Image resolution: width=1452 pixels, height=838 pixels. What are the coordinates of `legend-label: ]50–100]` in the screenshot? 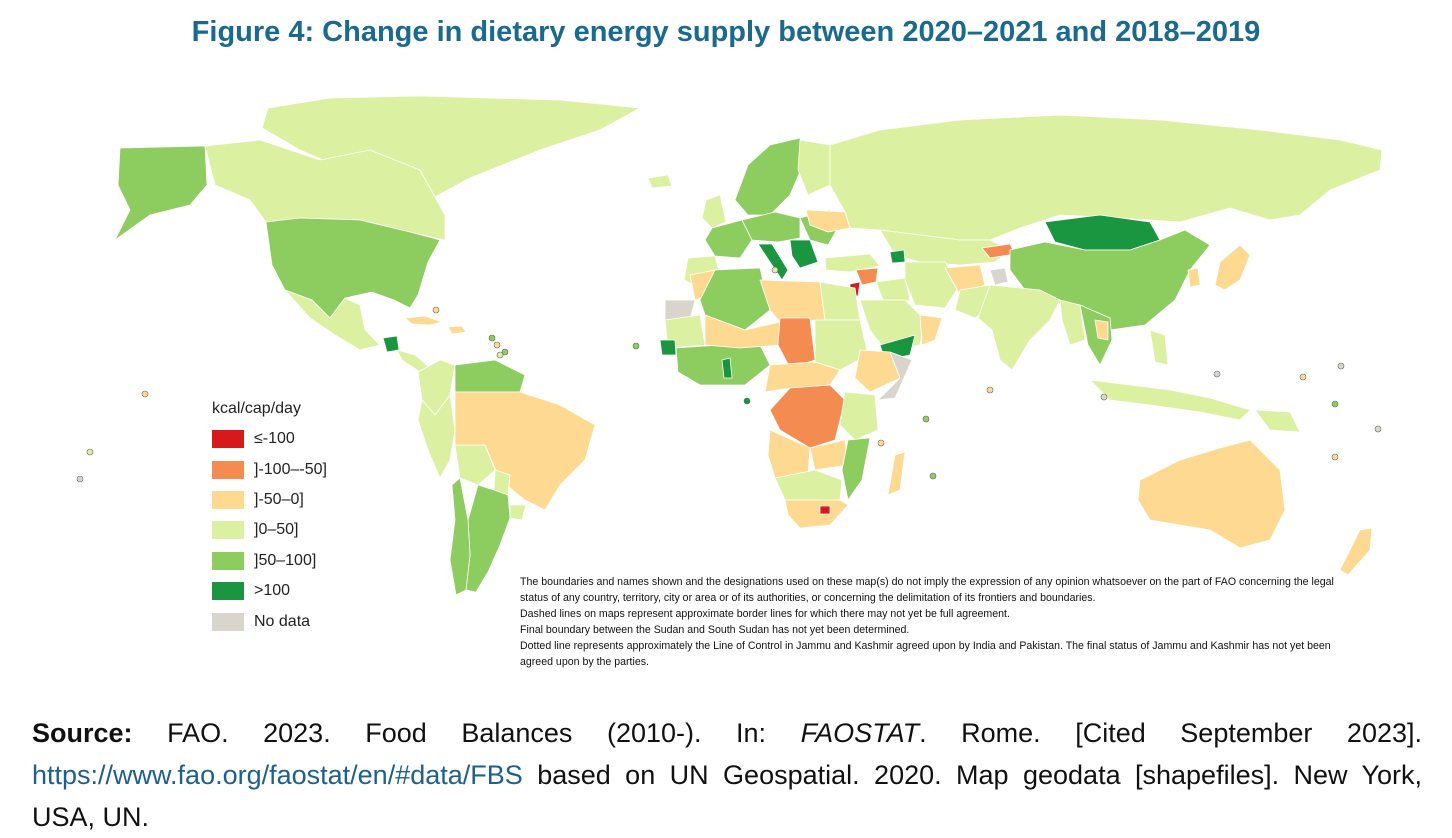 It's located at (285, 560).